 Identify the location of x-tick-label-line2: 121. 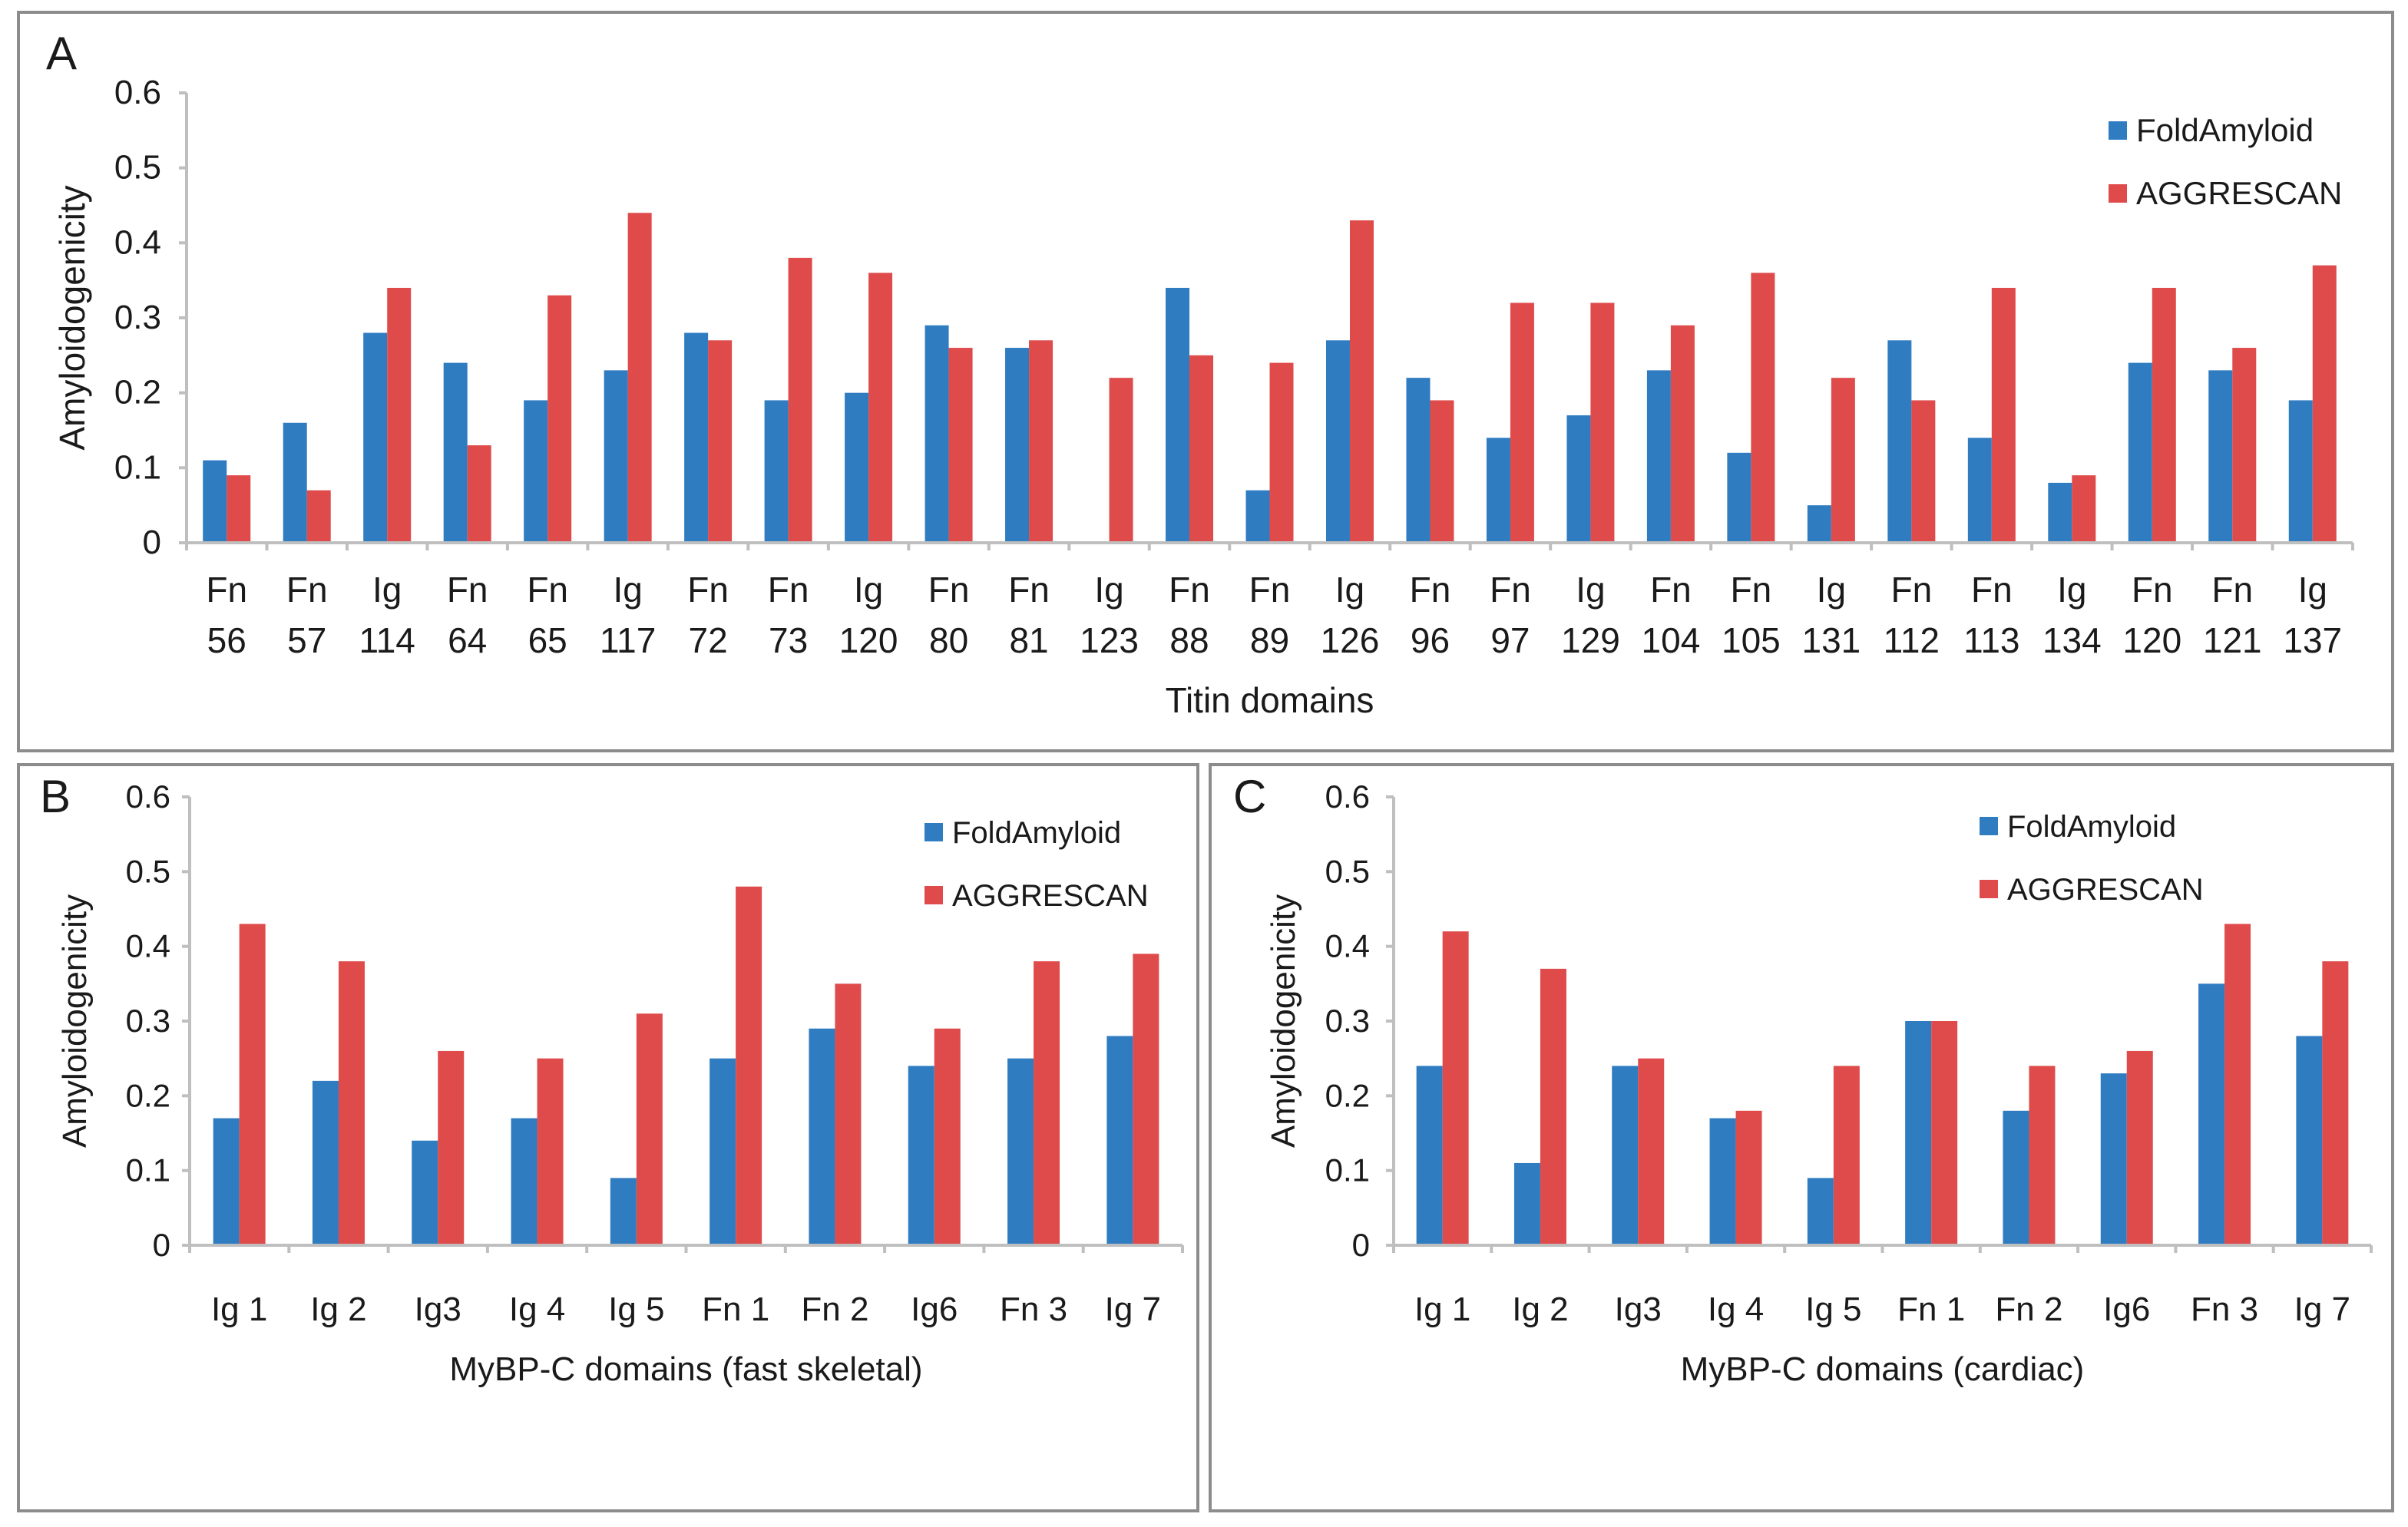
(2233, 640).